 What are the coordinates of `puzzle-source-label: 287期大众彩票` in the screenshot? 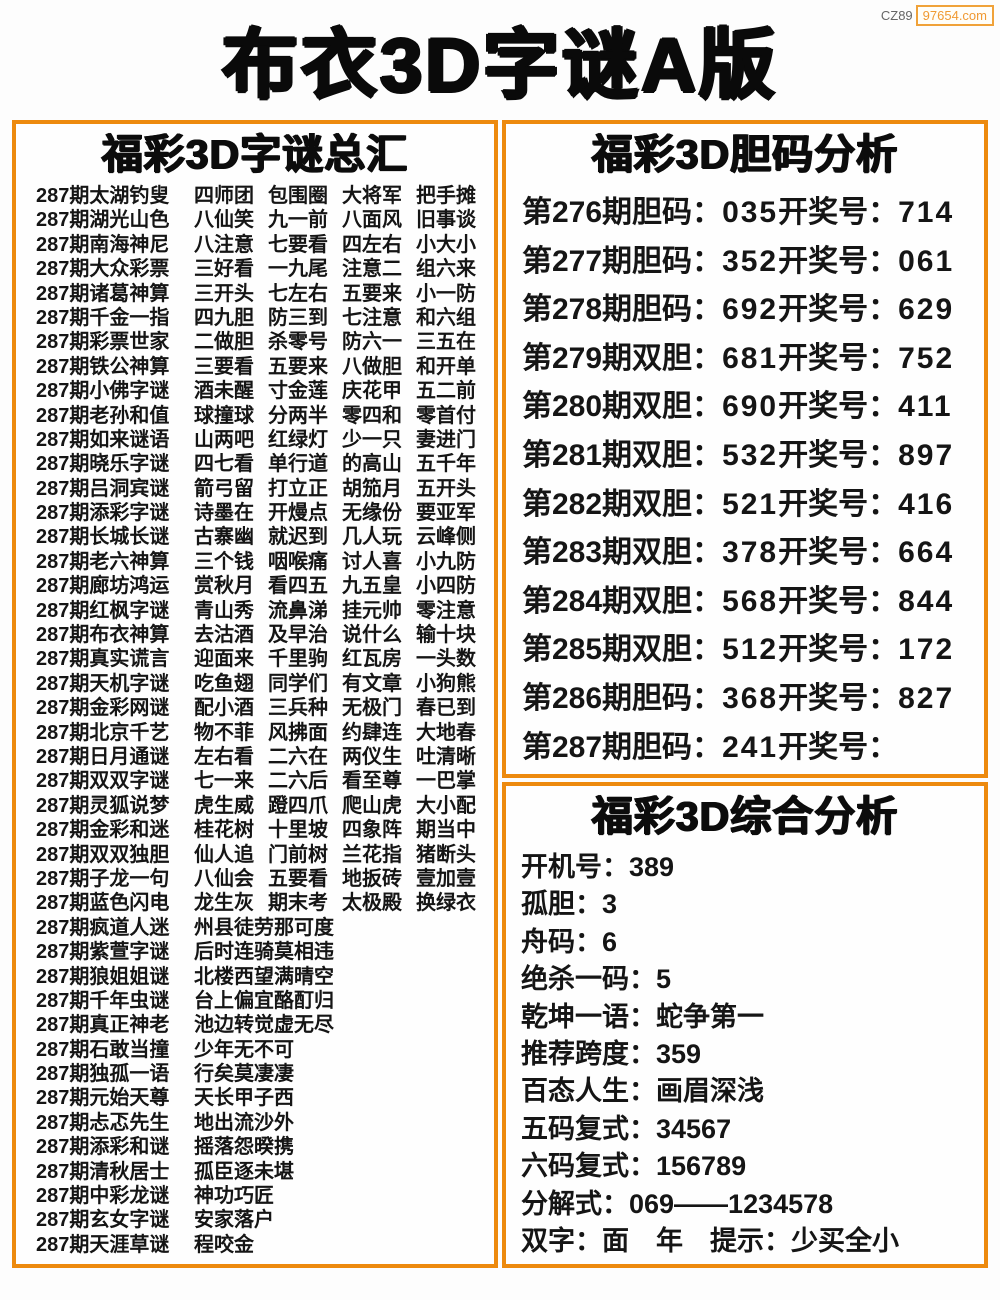 It's located at (103, 269).